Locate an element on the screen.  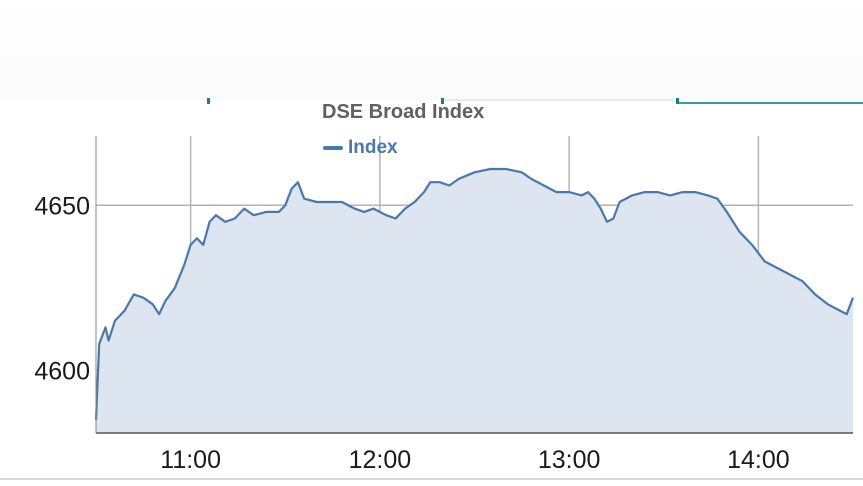
navigator-range-bar is located at coordinates (560, 100).